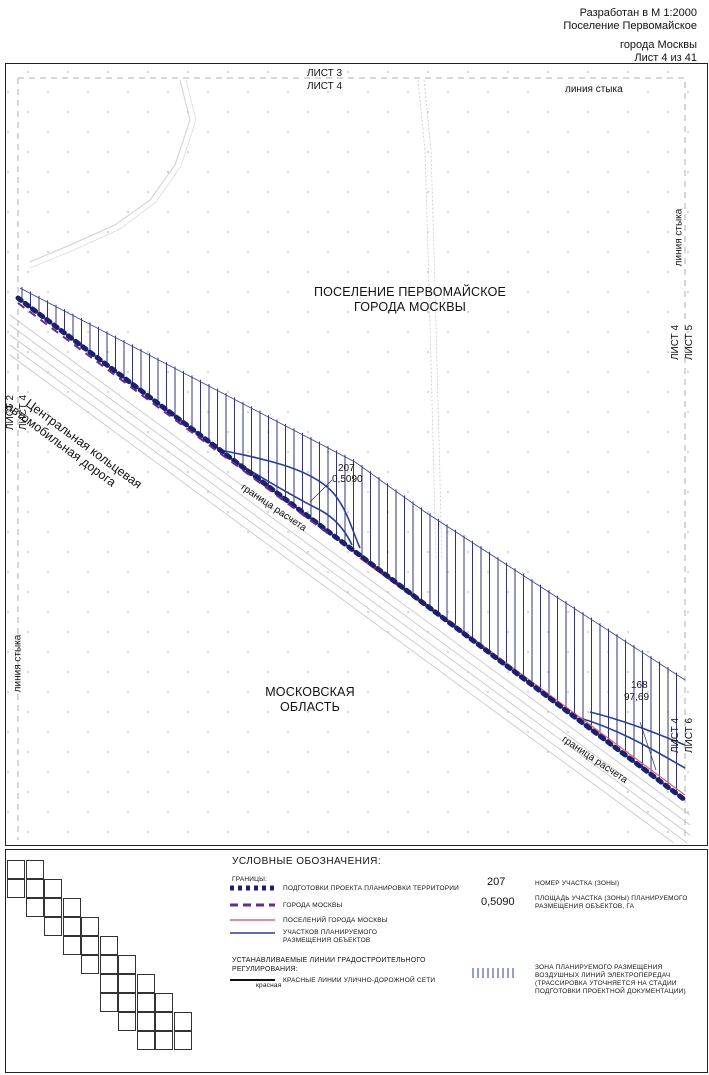 The height and width of the screenshot is (1075, 709). What do you see at coordinates (690, 735) in the screenshot?
I see `right-bottom-sheet-b: ЛИСТ 6` at bounding box center [690, 735].